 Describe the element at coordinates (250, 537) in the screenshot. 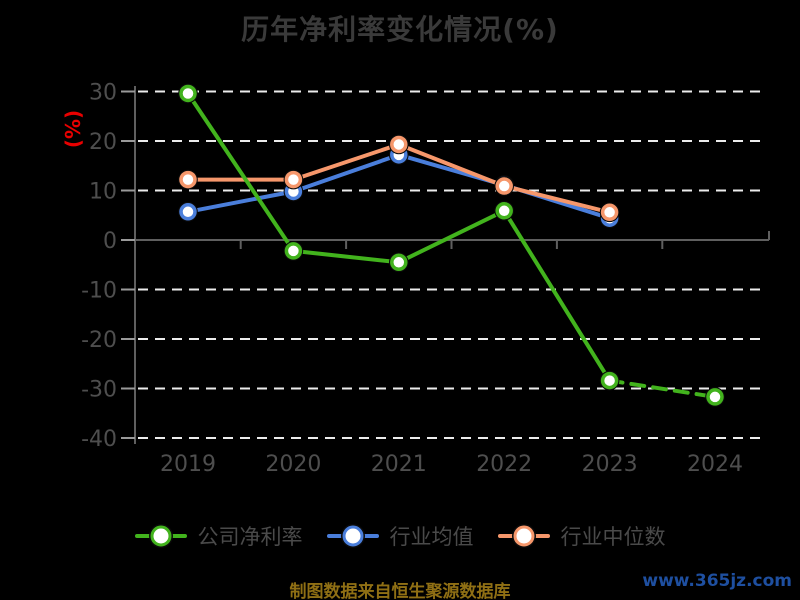

I see `legend-label: 公司净利率` at that location.